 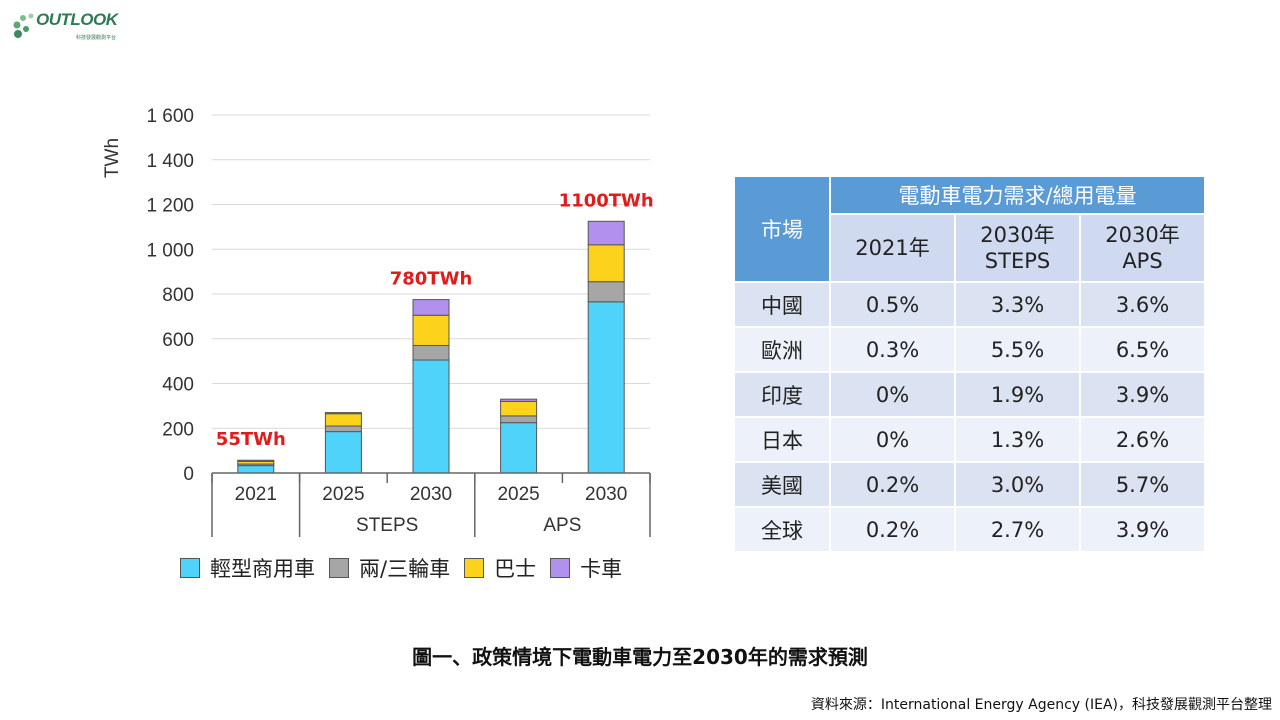 I want to click on legend-label: 輕型商用車, so click(x=262, y=569).